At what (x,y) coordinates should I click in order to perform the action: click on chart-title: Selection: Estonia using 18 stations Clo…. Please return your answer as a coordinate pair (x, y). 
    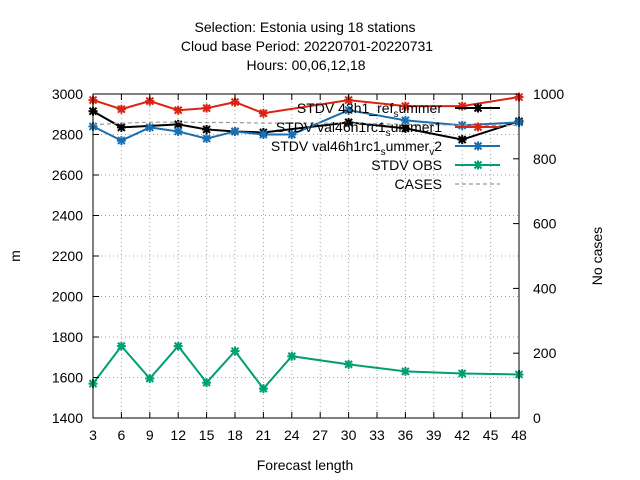
    Looking at the image, I should click on (307, 46).